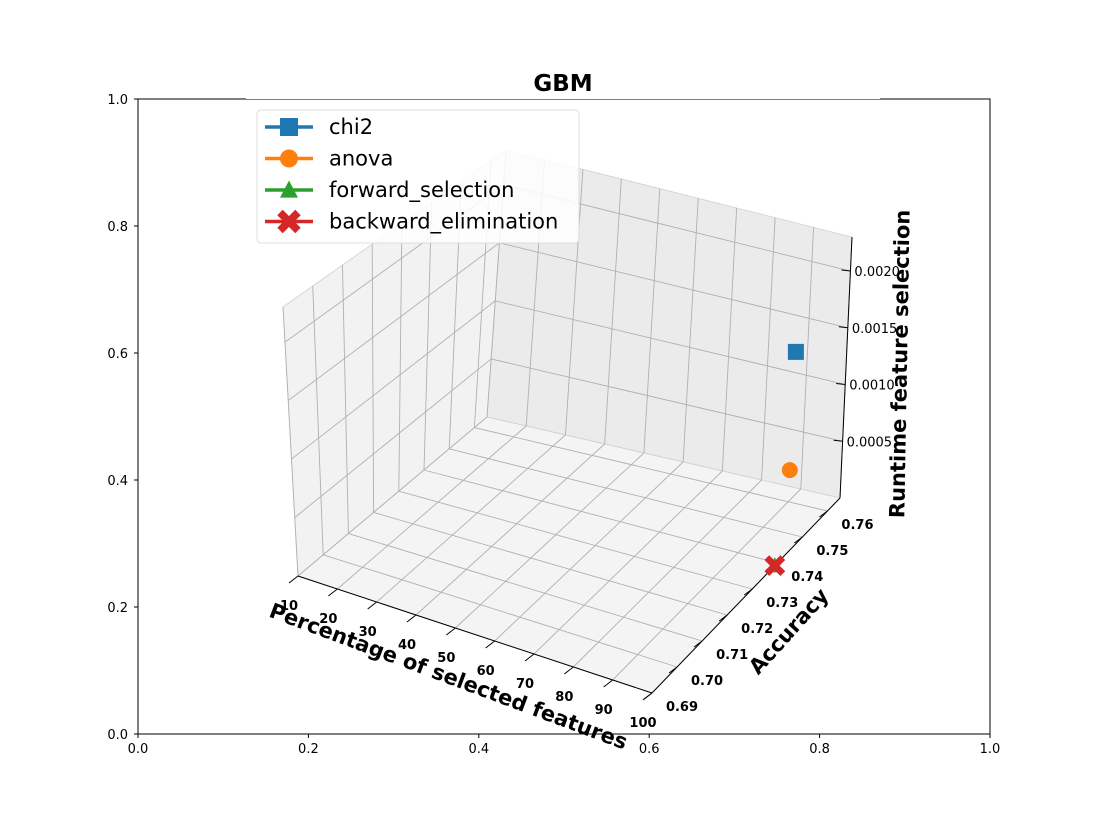 Image resolution: width=1100 pixels, height=825 pixels. I want to click on x-tick-label: 60, so click(486, 671).